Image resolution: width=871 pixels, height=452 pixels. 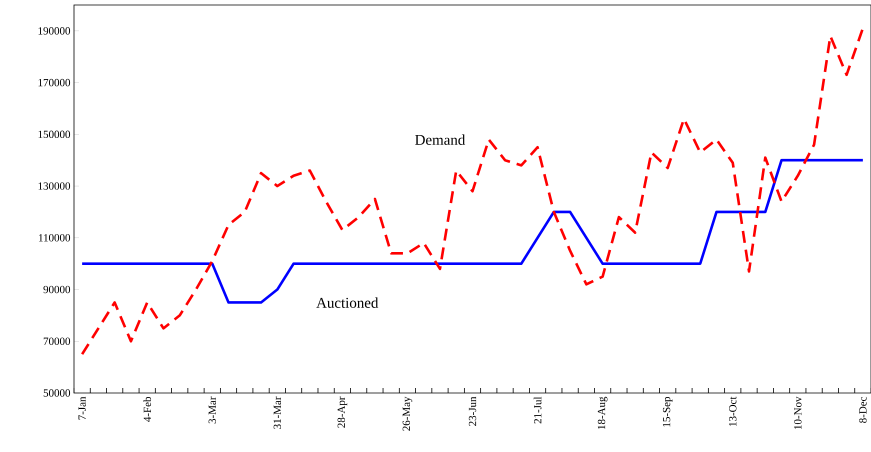 I want to click on x-tick-label: 10-Nov, so click(x=798, y=413).